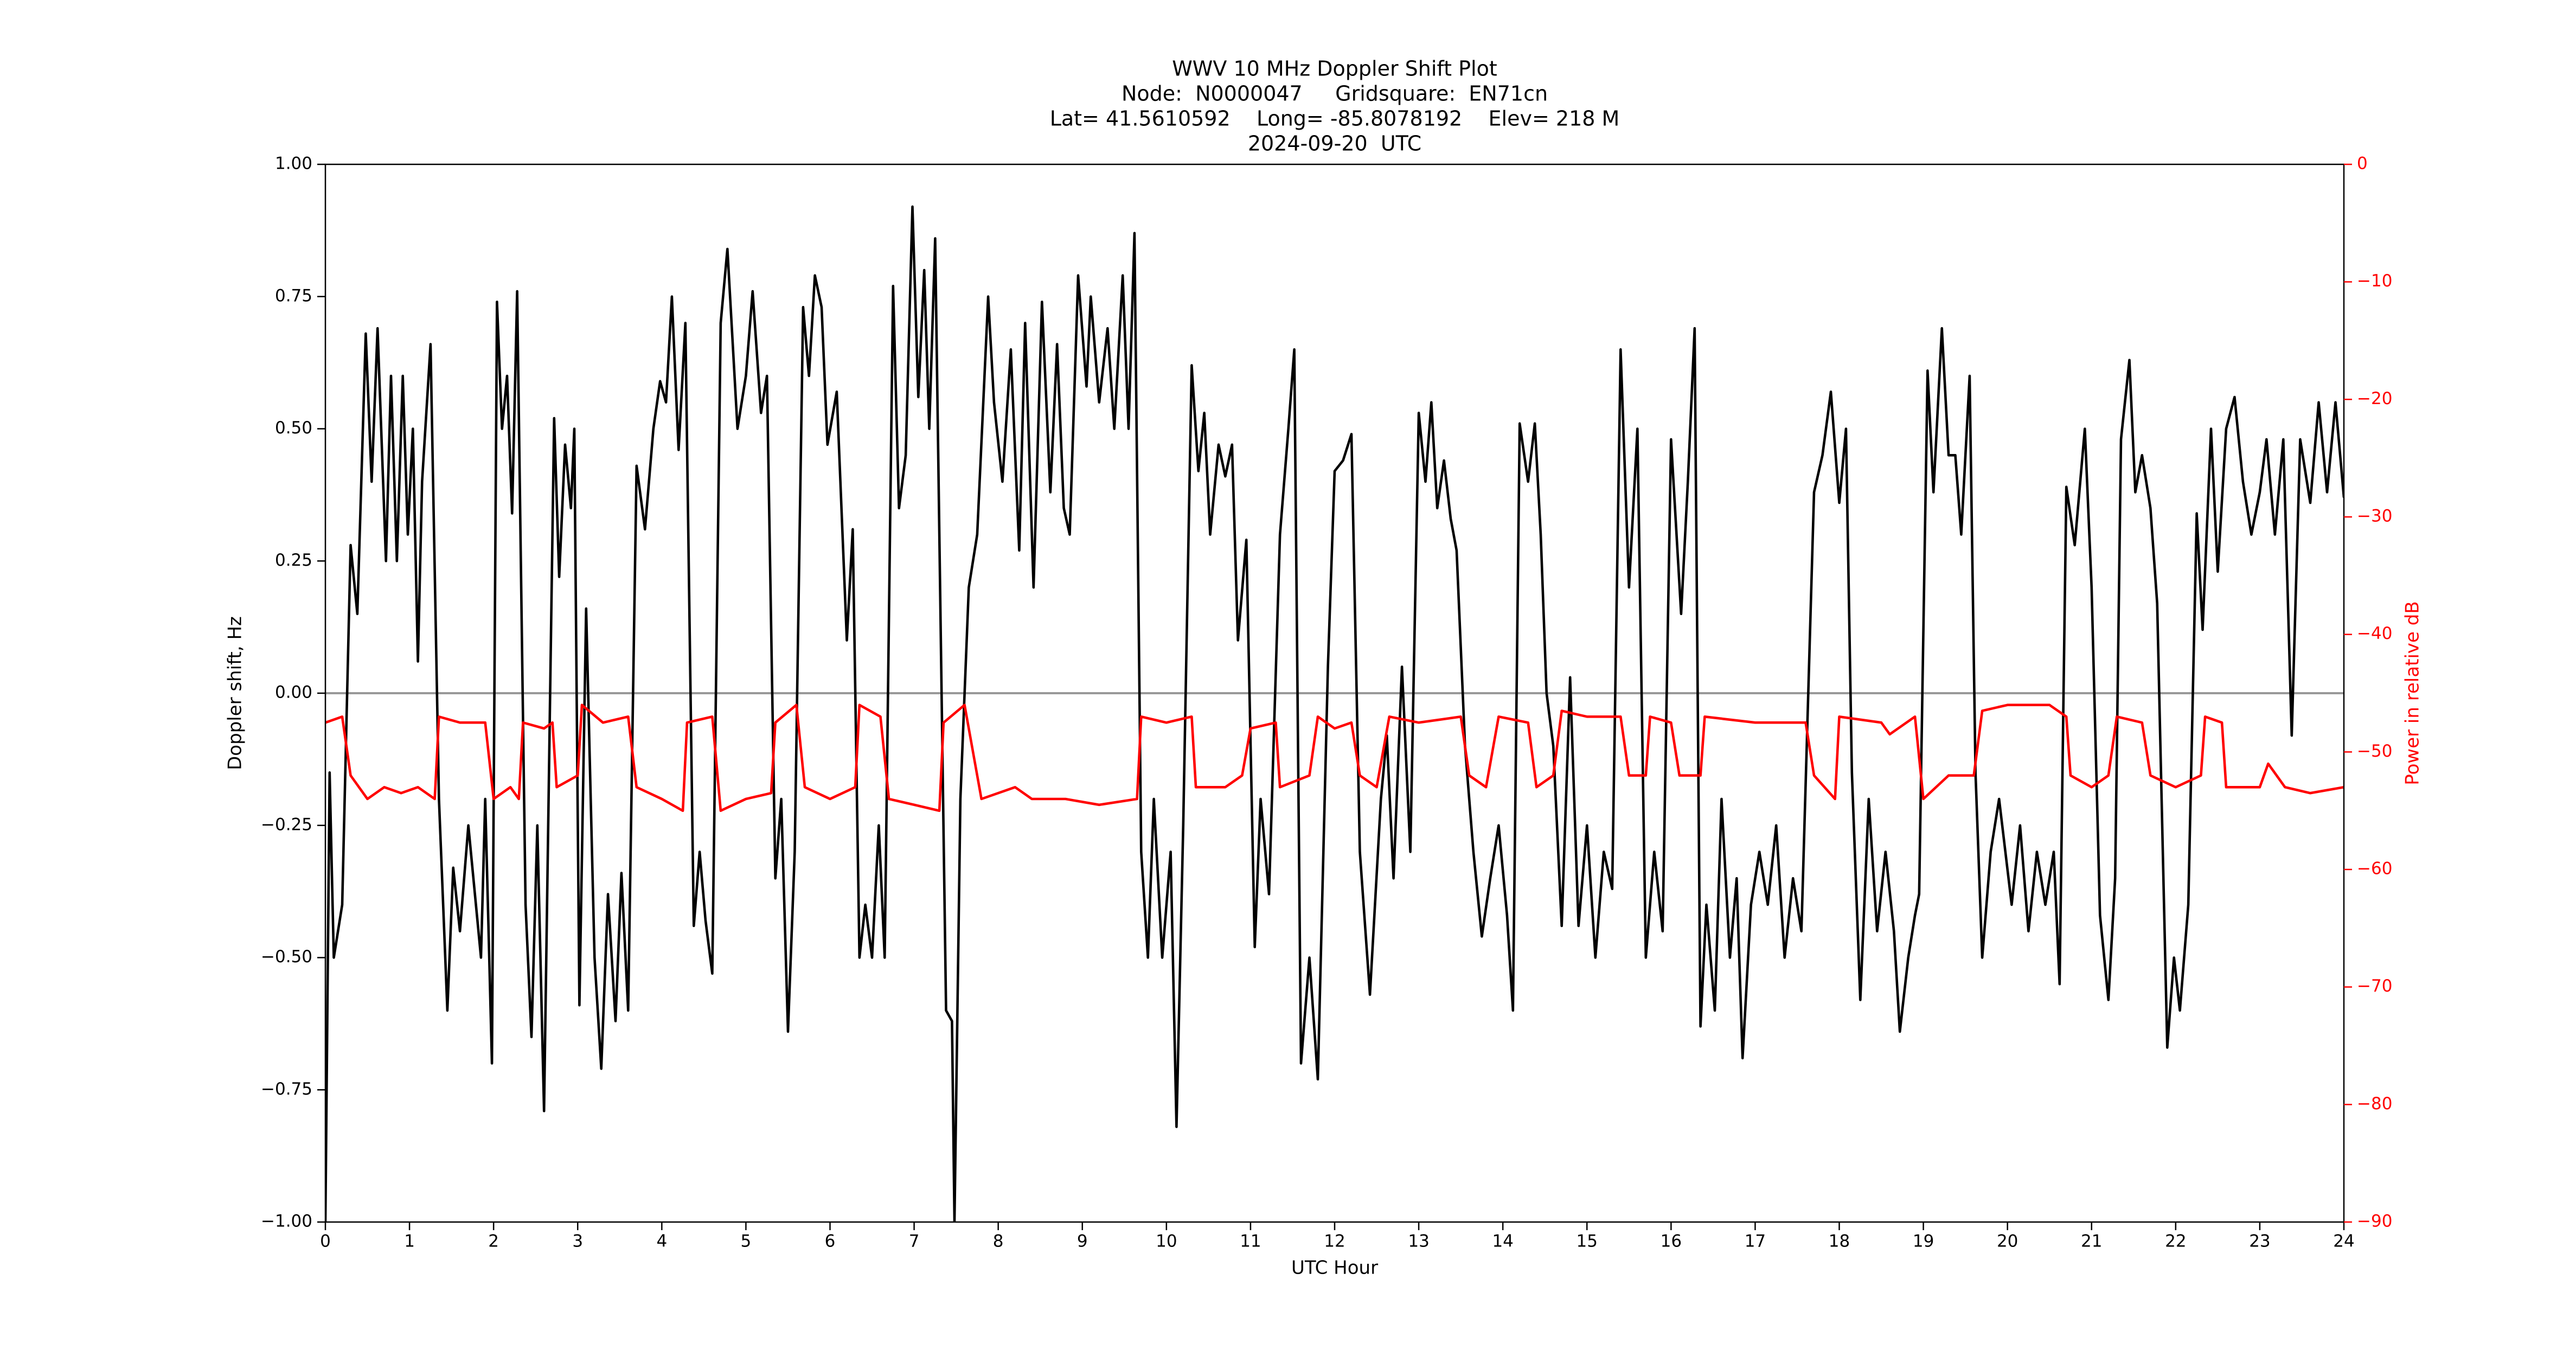 The image size is (2576, 1356). What do you see at coordinates (1334, 69) in the screenshot?
I see `chart-title: WWV 10 MHz Doppler Shift Plot` at bounding box center [1334, 69].